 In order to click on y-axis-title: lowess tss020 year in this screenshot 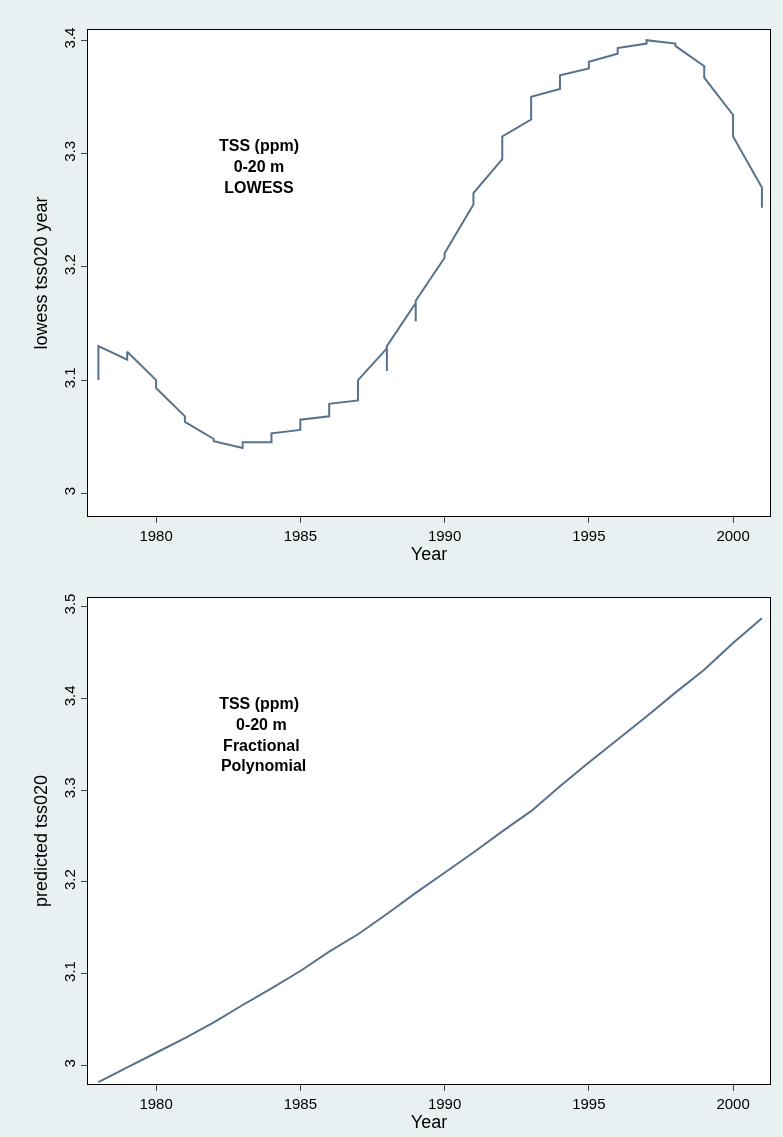, I will do `click(41, 273)`.